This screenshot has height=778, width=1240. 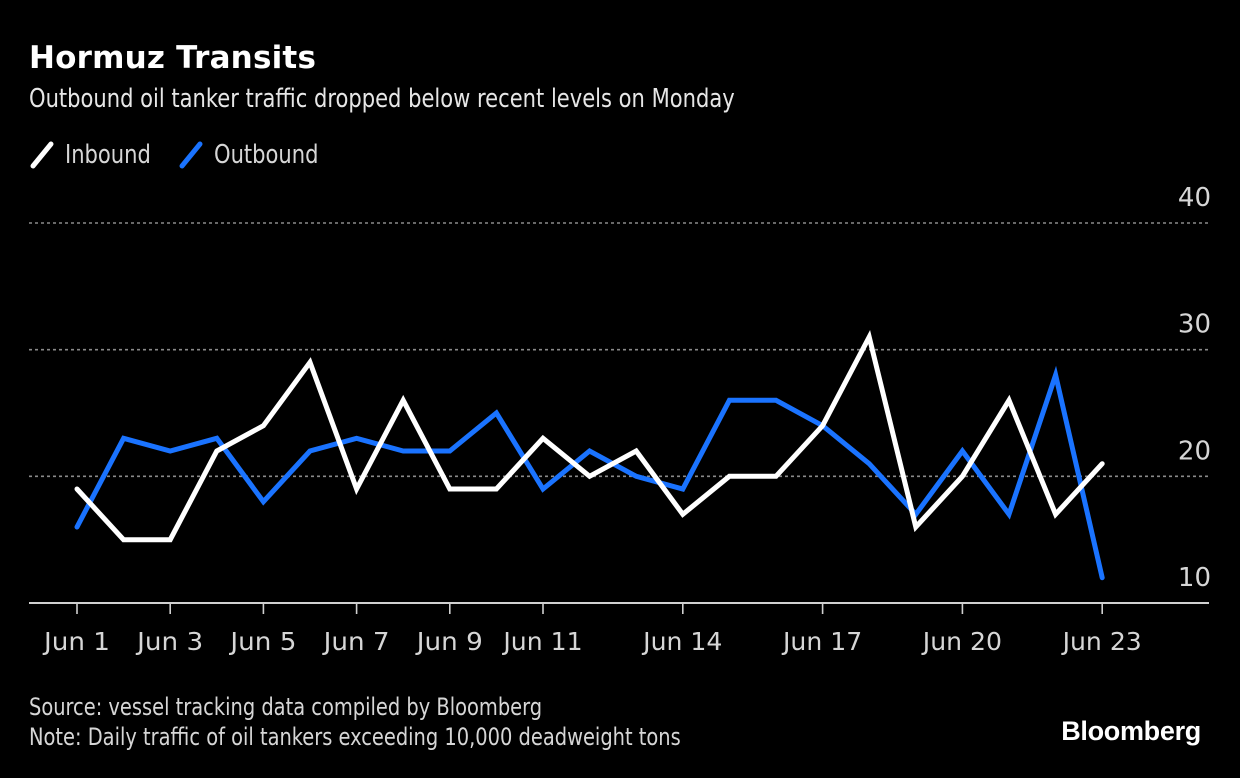 I want to click on legend-item-outbound: Outbound, so click(x=254, y=155).